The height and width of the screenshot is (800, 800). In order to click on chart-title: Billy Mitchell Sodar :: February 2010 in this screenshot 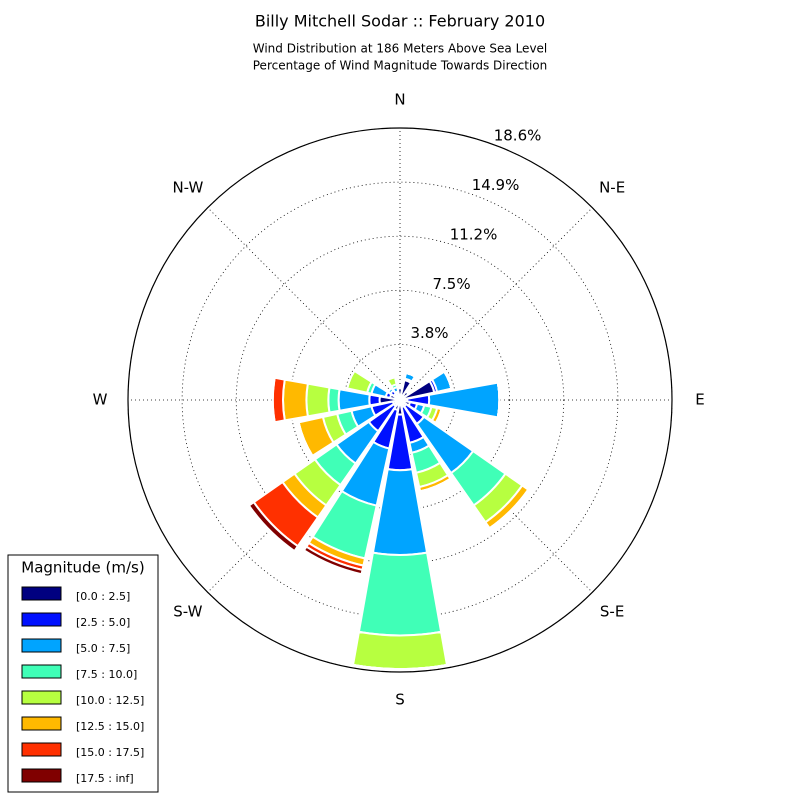, I will do `click(400, 21)`.